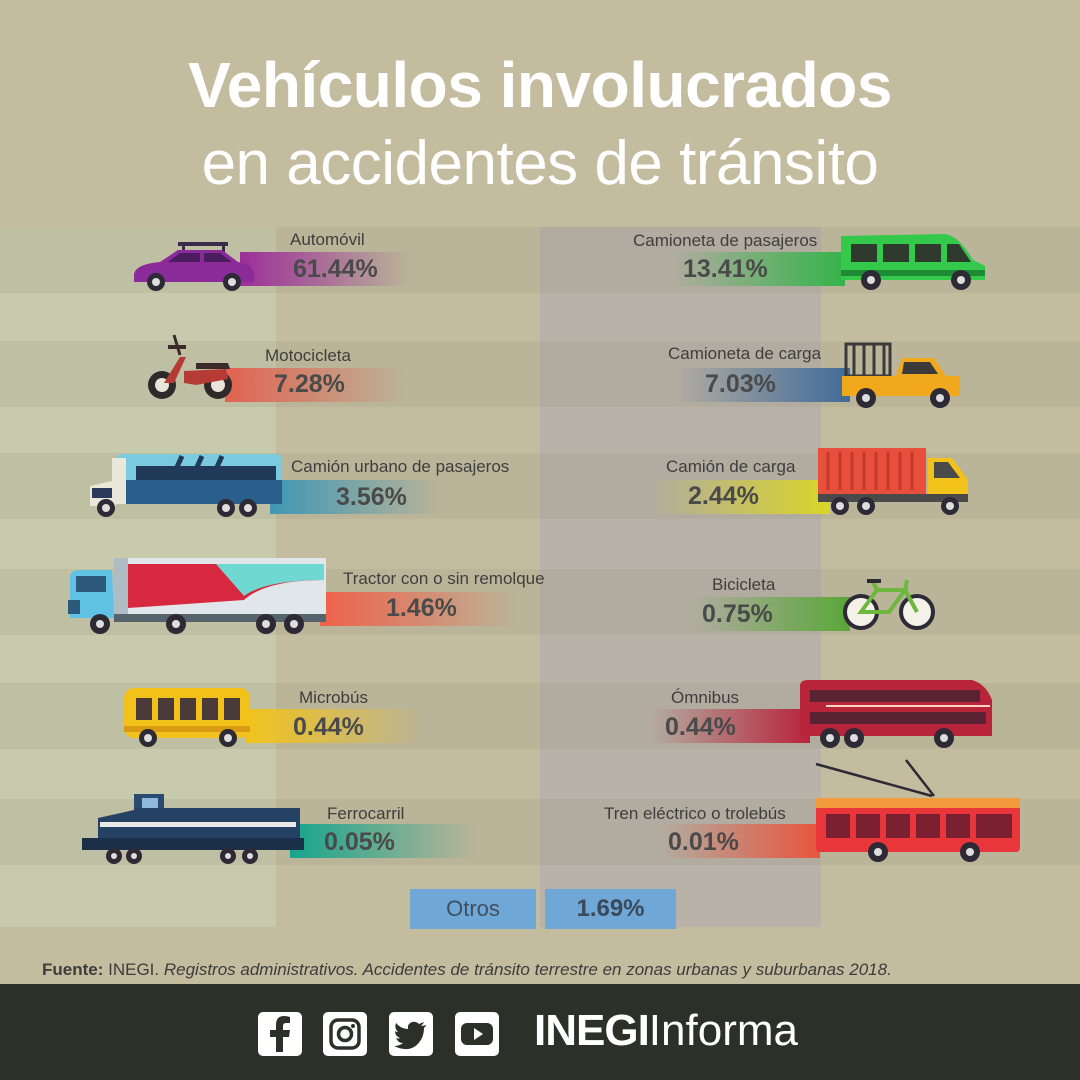  I want to click on otros-label: Otros, so click(473, 909).